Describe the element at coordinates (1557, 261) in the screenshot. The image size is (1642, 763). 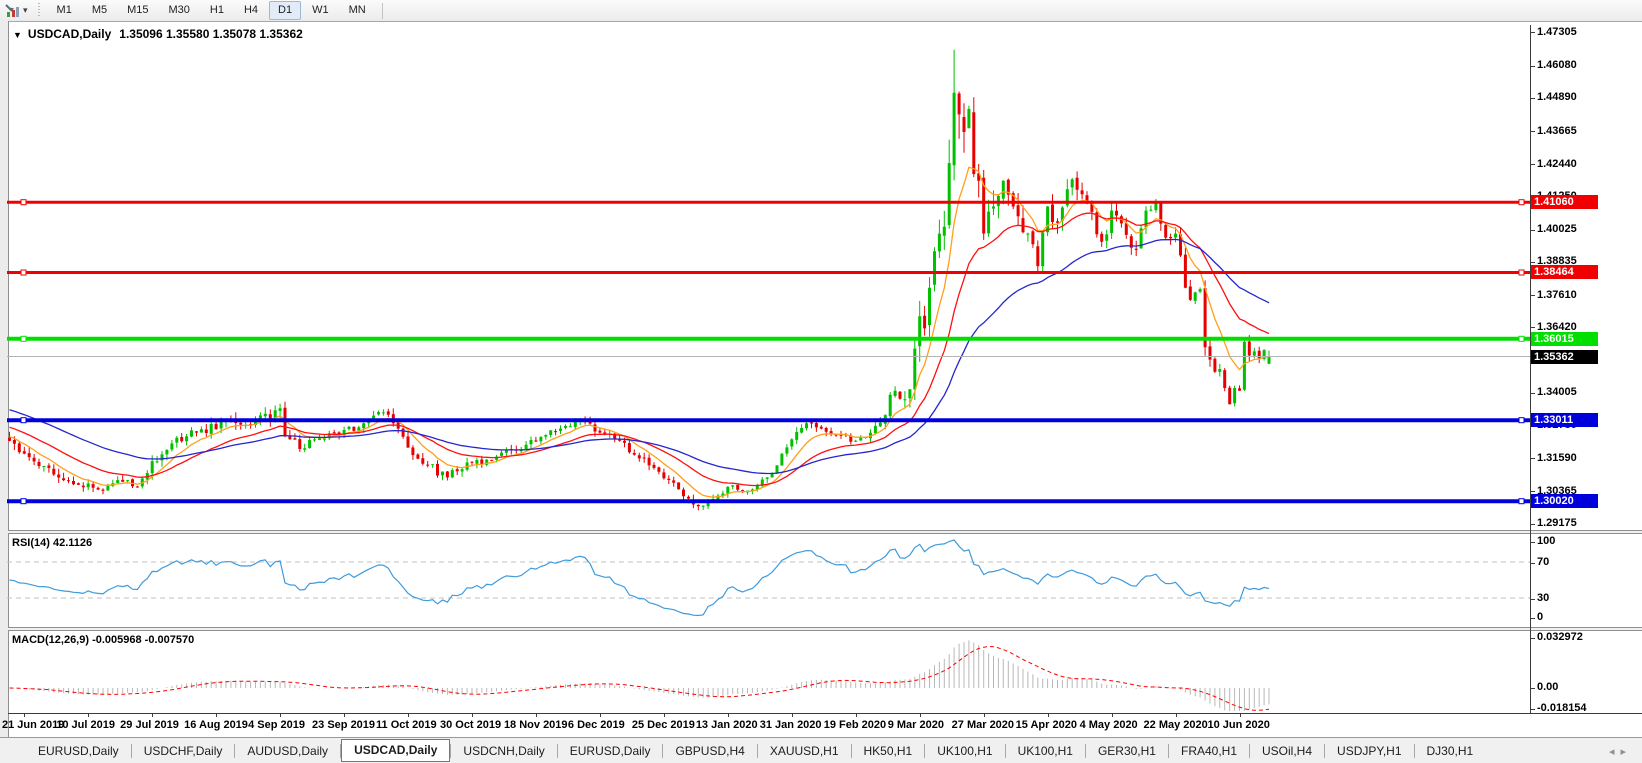
I see `price-tick-label: 1.38835` at that location.